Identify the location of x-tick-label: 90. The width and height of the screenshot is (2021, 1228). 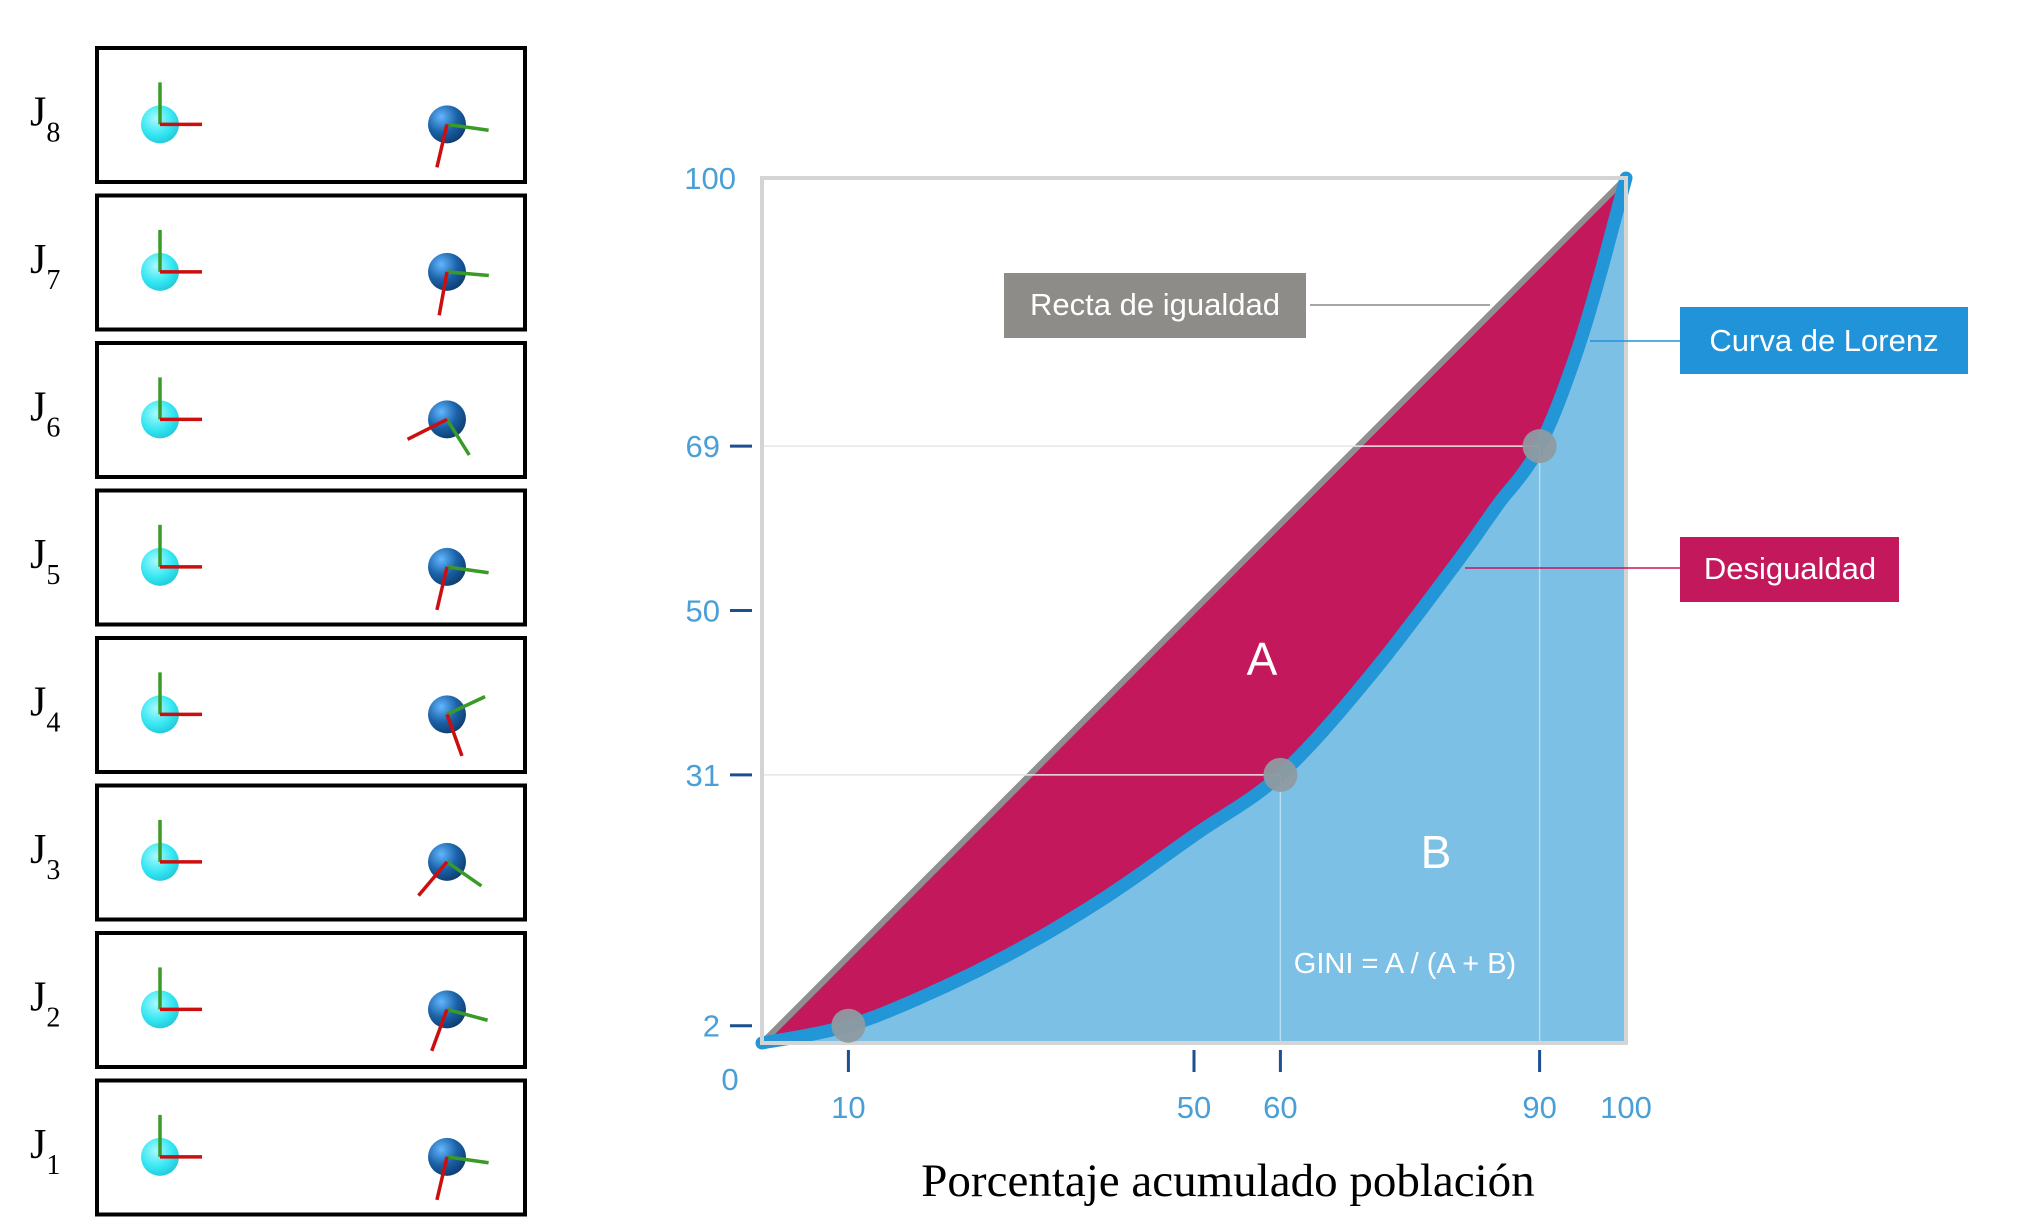
(1539, 1107).